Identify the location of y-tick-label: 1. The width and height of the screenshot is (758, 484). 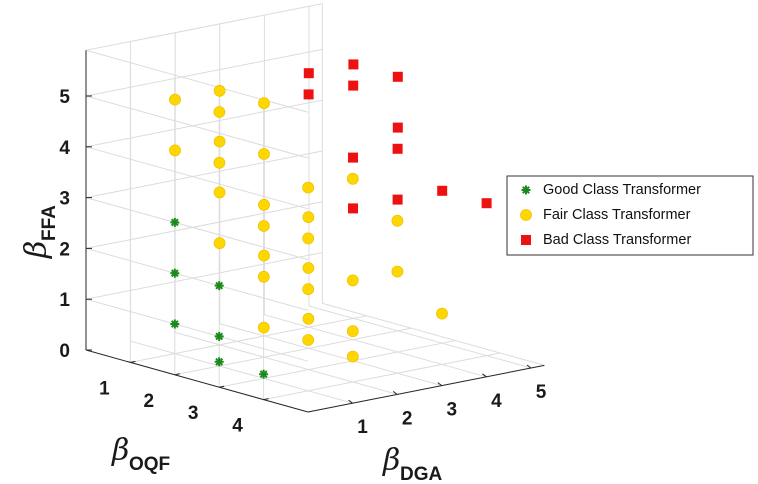
(362, 427).